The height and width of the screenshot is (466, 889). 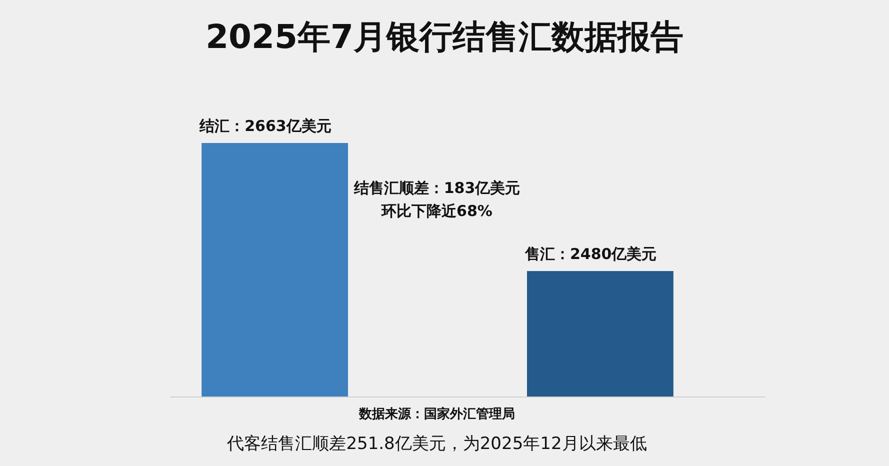 I want to click on data-label: 结汇：2663亿美元, so click(x=265, y=126).